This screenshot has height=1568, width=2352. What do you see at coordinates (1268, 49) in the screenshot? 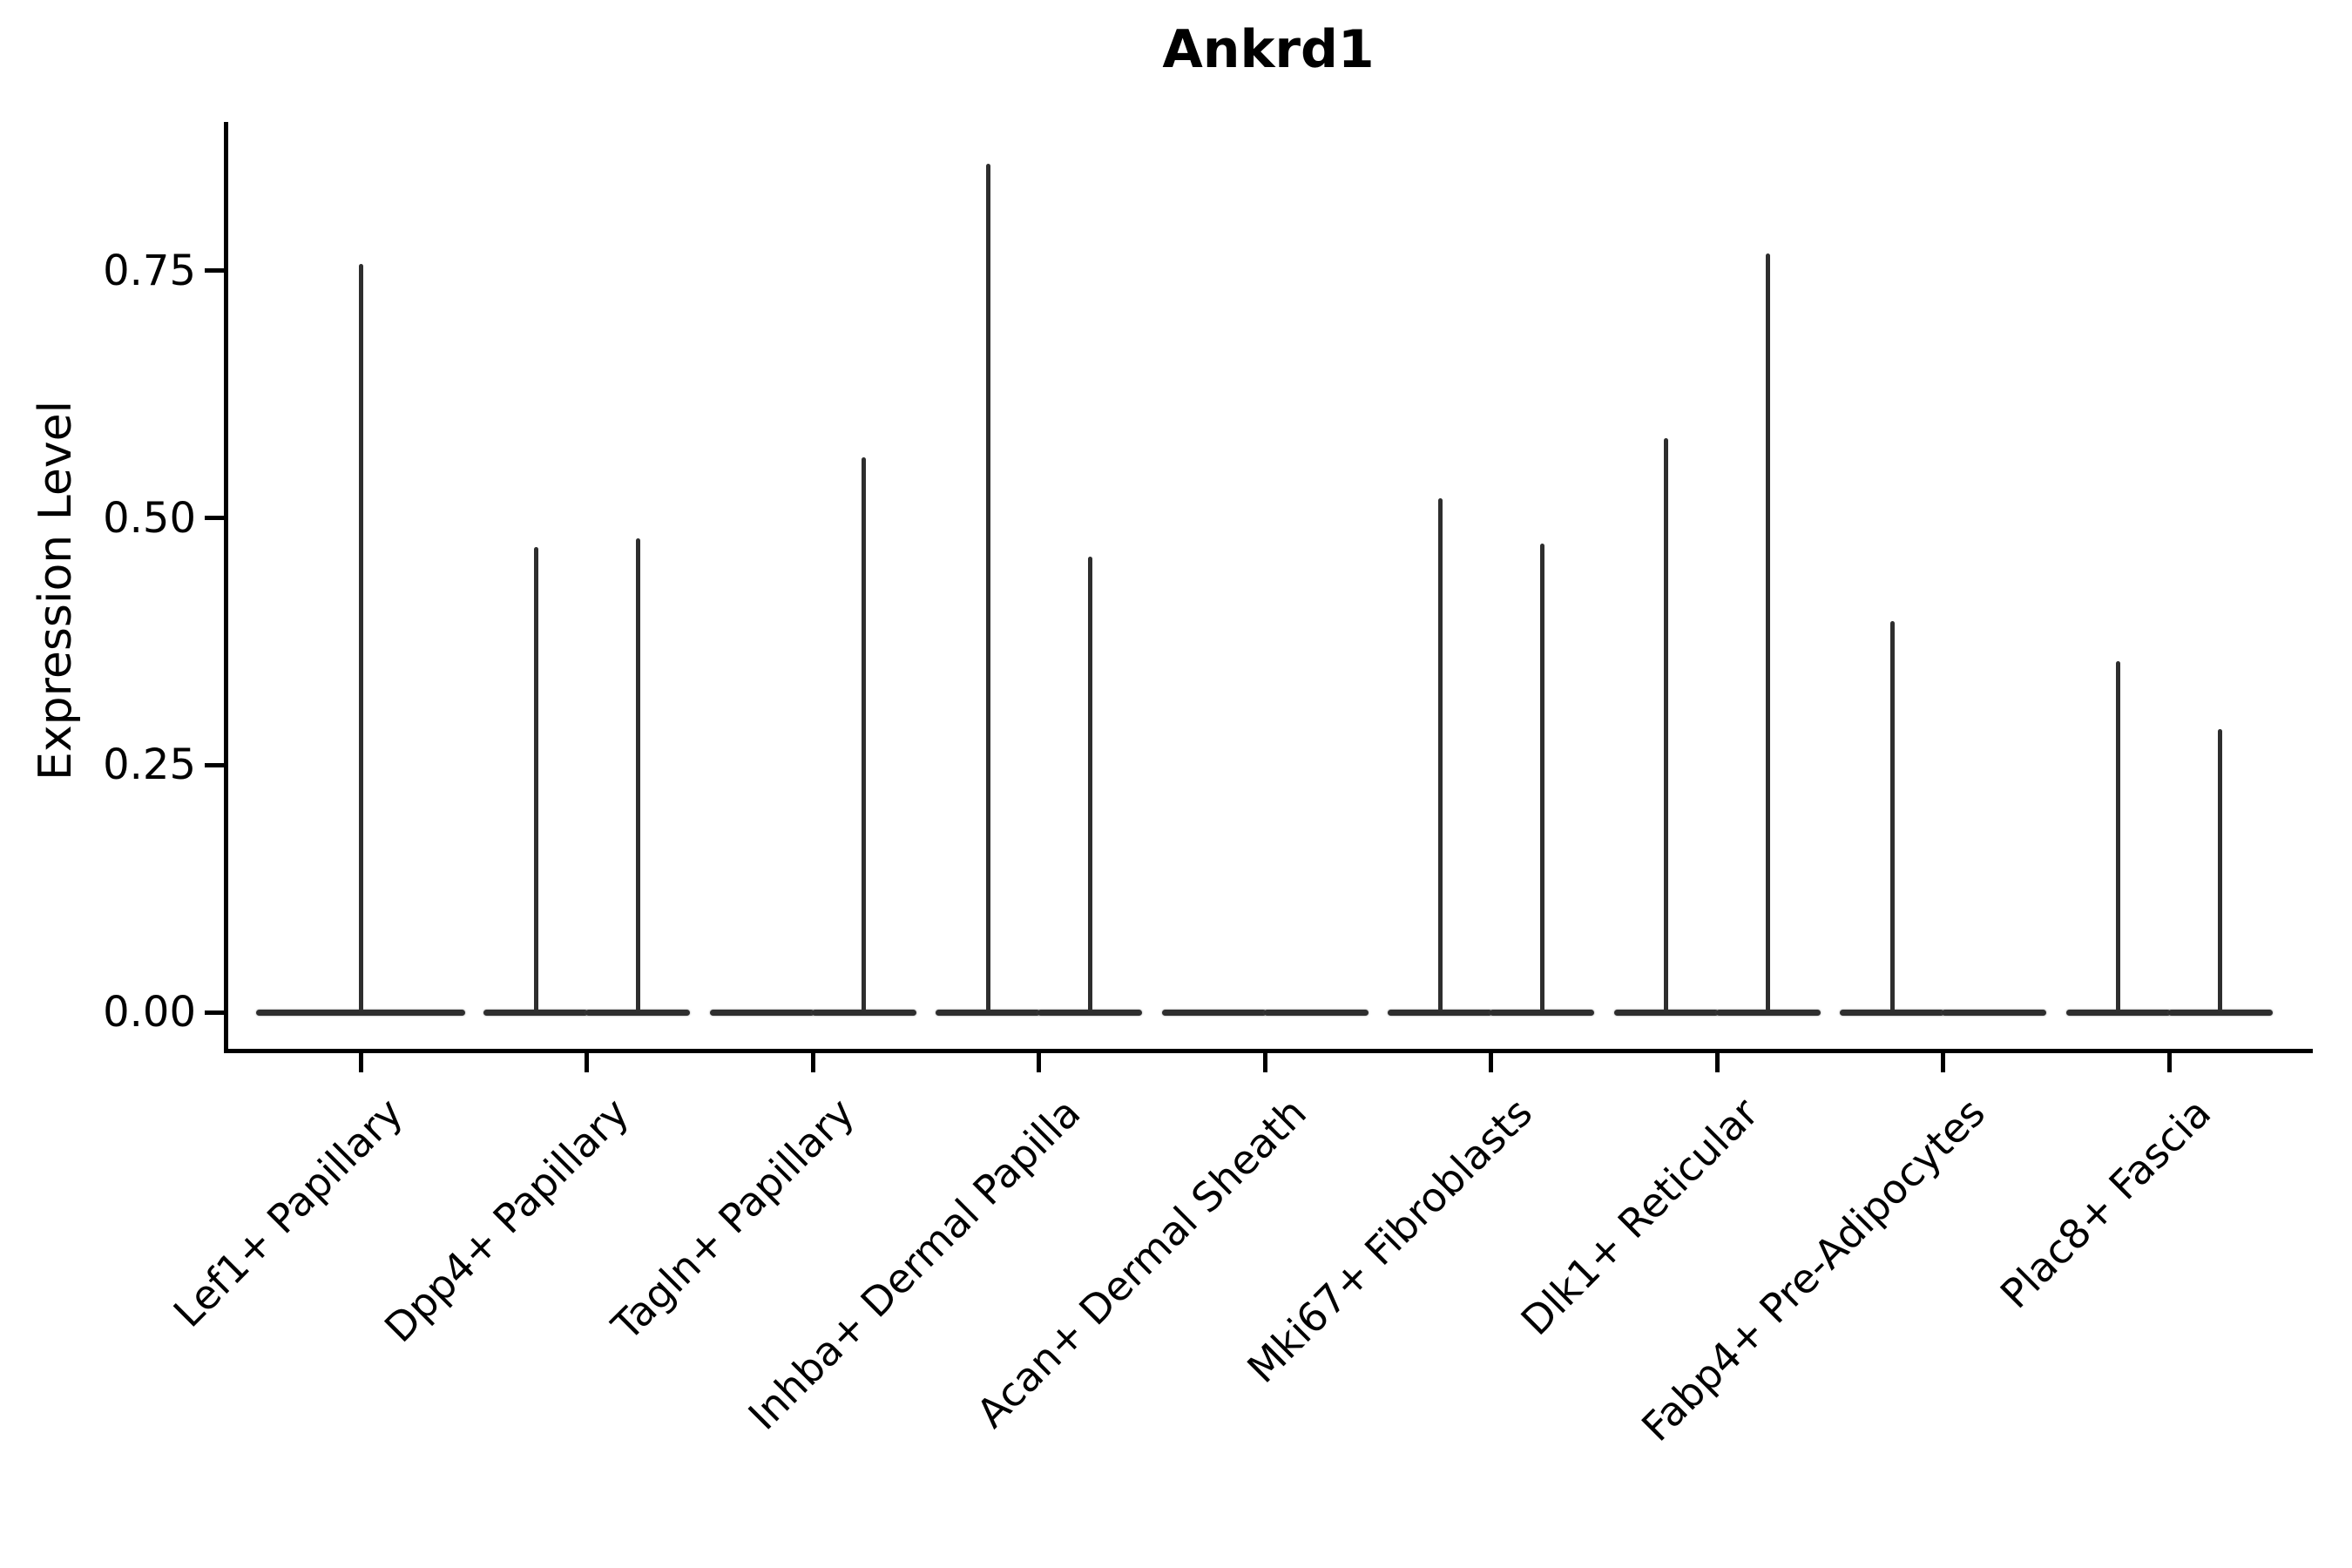
I see `chart-title: Ankrd1` at bounding box center [1268, 49].